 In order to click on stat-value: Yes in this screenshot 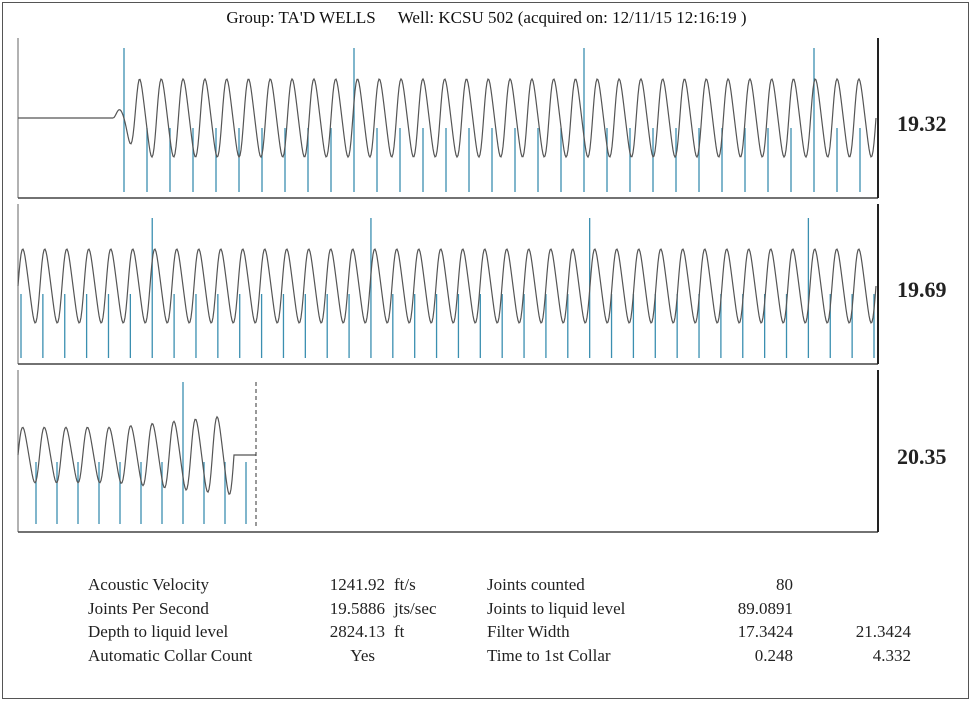, I will do `click(362, 655)`.